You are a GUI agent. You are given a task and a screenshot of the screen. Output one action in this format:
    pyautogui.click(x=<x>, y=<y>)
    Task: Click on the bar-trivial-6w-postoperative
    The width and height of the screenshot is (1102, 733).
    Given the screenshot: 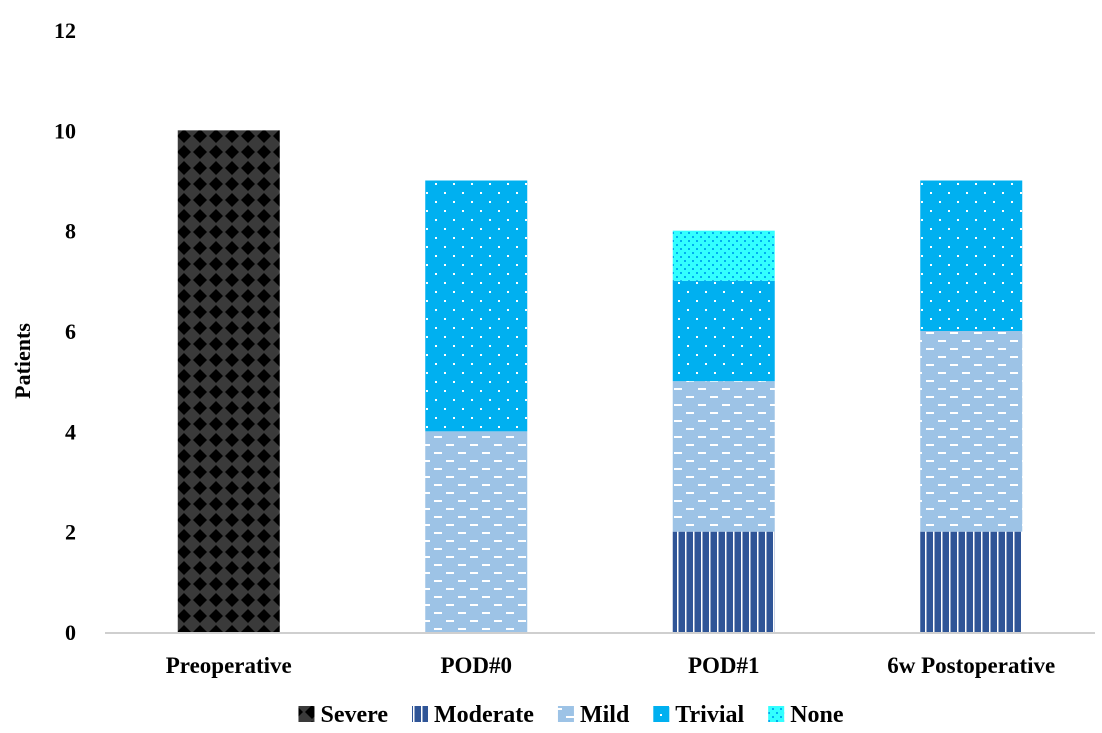 What is the action you would take?
    pyautogui.click(x=971, y=255)
    